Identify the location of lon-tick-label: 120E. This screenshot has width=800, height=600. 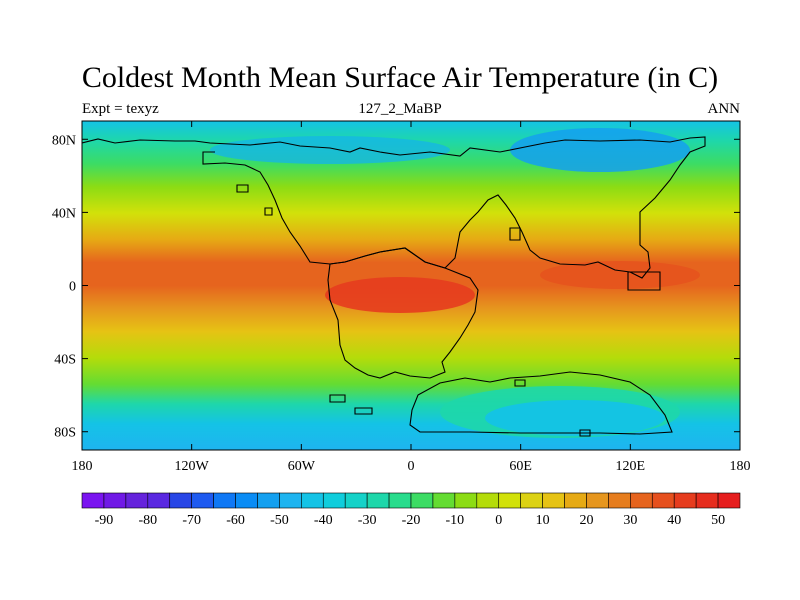
(631, 466).